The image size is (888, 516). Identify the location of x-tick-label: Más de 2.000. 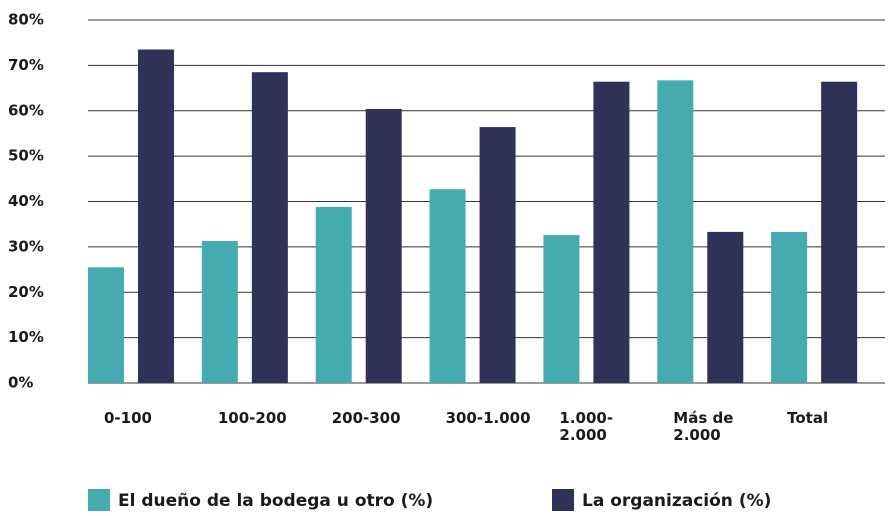
(703, 426).